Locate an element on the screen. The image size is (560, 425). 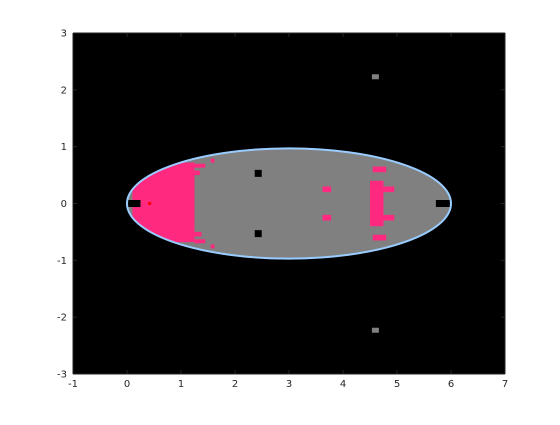
x-tick-label: 1 is located at coordinates (181, 384).